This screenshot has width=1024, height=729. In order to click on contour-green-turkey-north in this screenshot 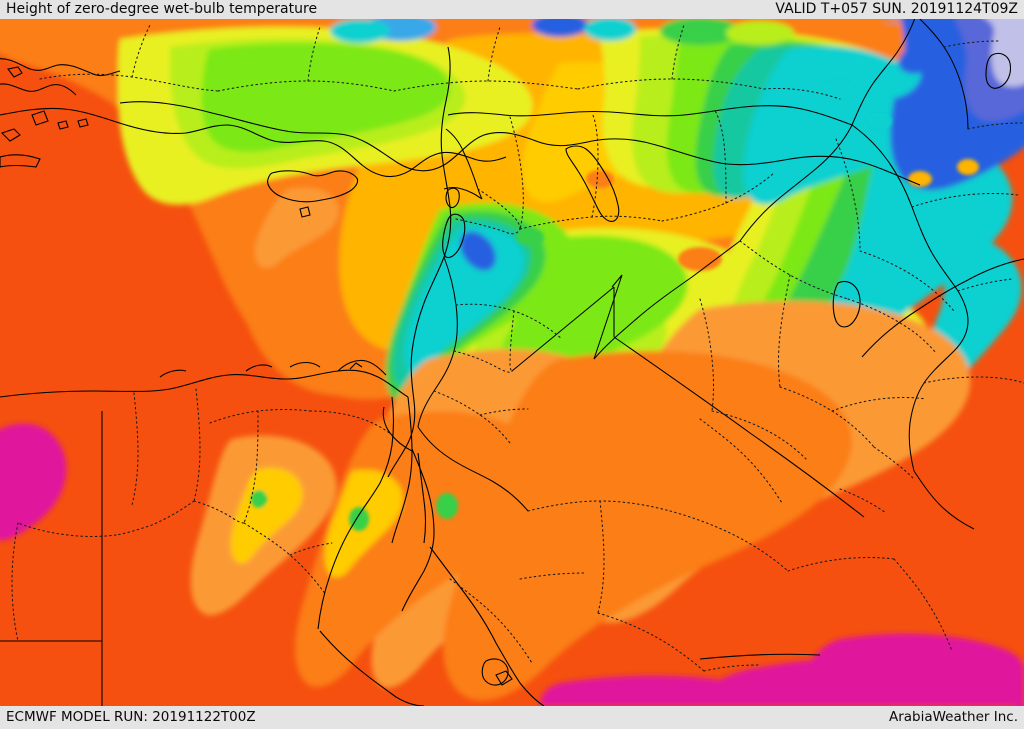, I will do `click(325, 97)`.